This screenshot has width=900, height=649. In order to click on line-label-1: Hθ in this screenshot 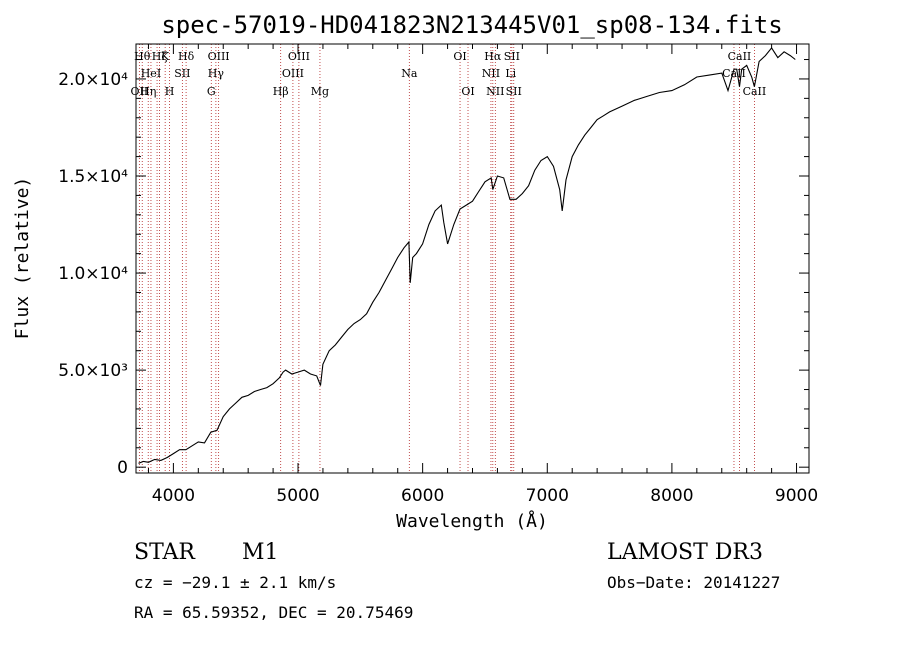, I will do `click(142, 56)`.